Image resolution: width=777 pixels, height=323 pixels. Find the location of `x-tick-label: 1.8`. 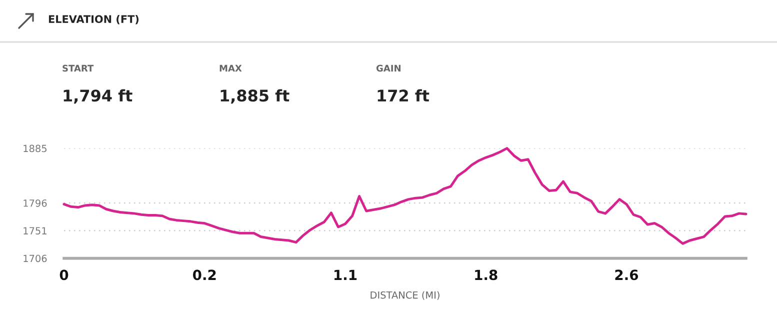

x-tick-label: 1.8 is located at coordinates (486, 275).